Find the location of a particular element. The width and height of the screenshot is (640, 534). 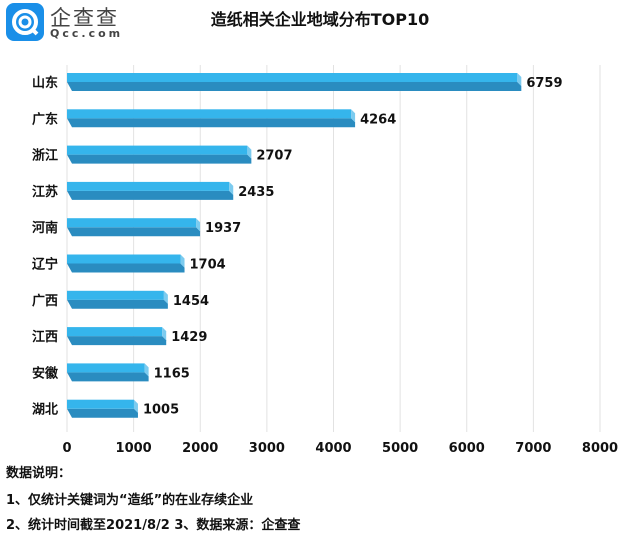

data-label: 6759 is located at coordinates (544, 83).